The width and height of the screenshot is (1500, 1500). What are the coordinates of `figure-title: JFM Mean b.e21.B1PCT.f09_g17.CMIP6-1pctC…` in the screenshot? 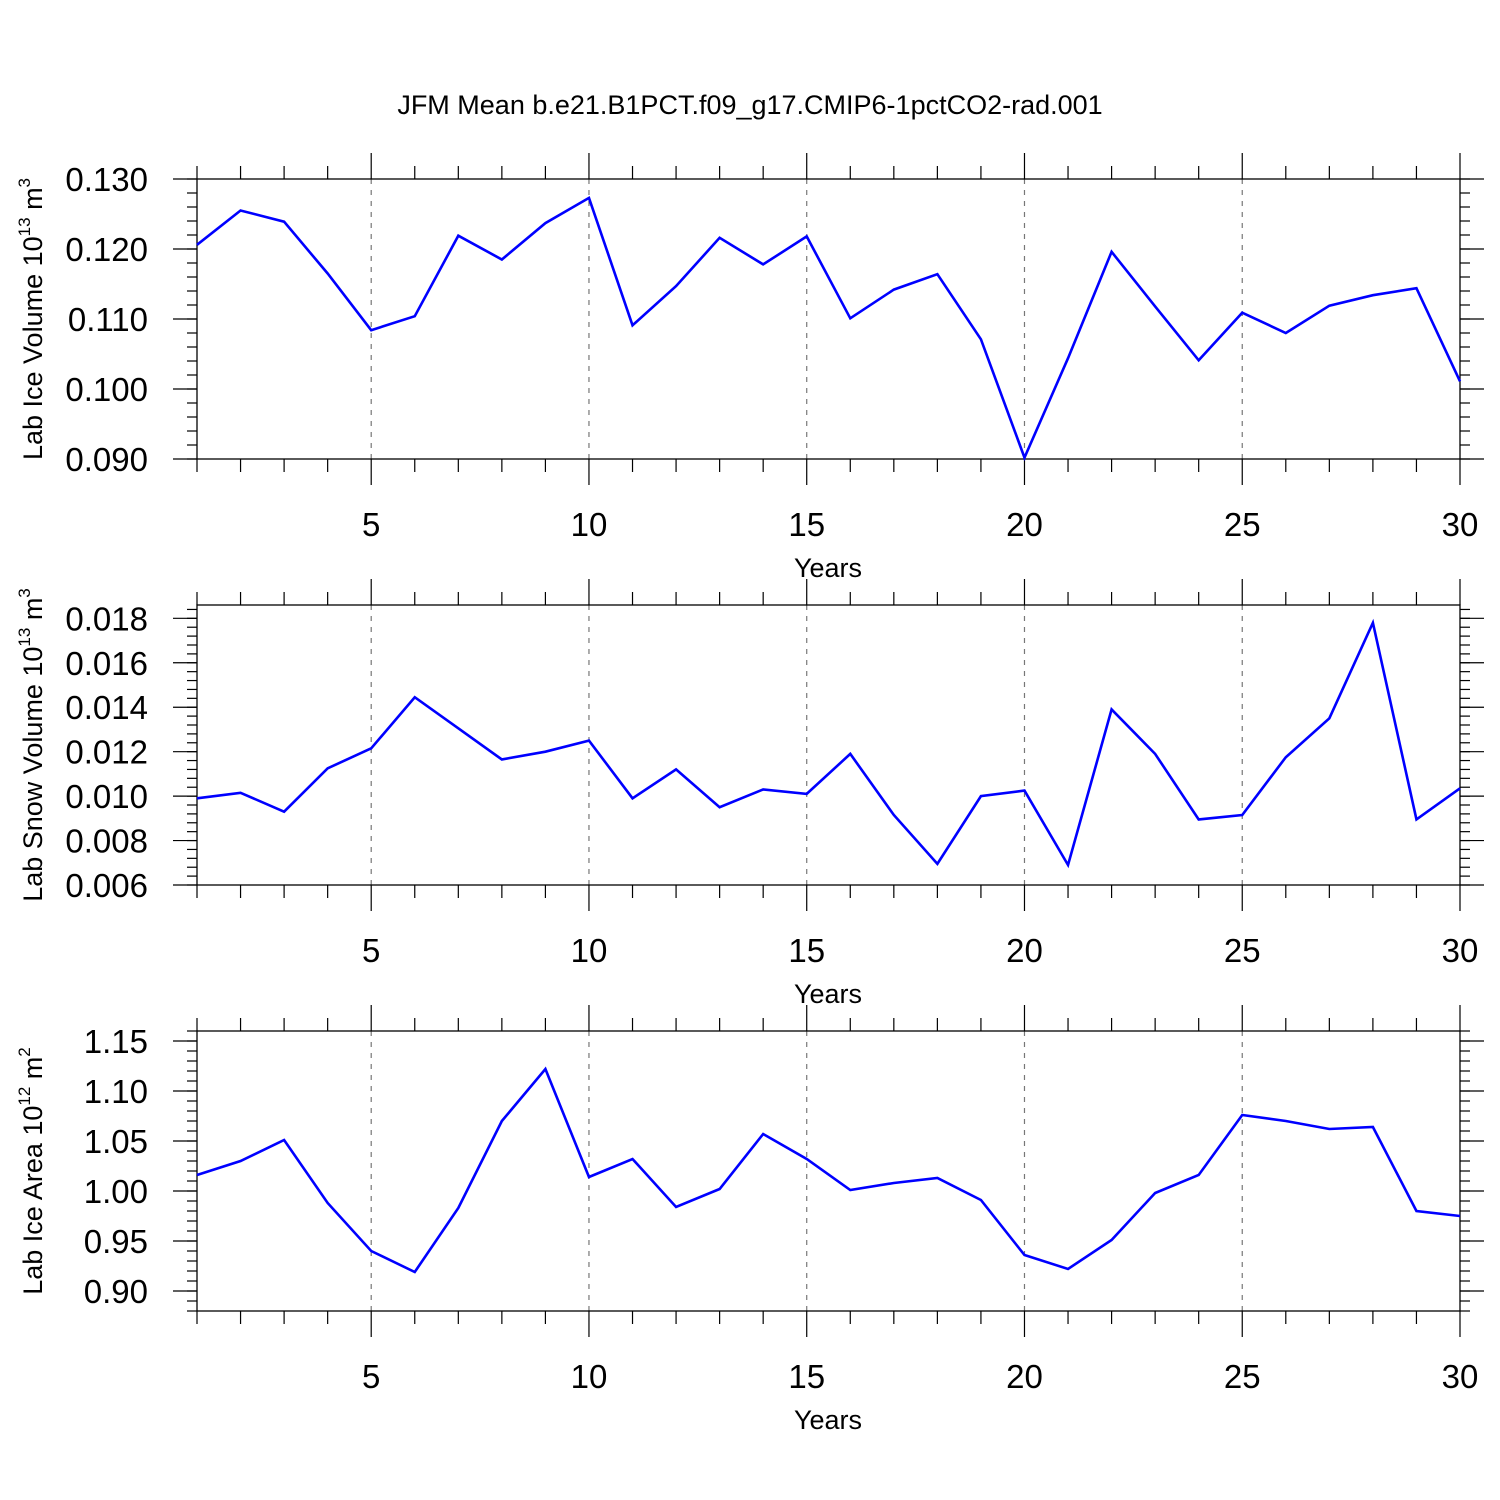 It's located at (749, 105).